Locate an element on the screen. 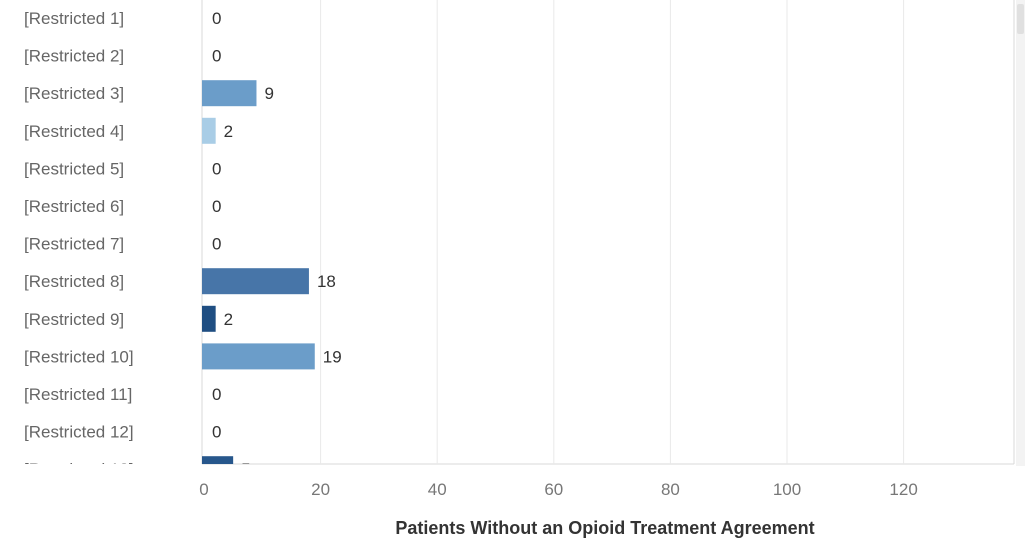 The width and height of the screenshot is (1025, 549). x-tick-label: 0 is located at coordinates (203, 489).